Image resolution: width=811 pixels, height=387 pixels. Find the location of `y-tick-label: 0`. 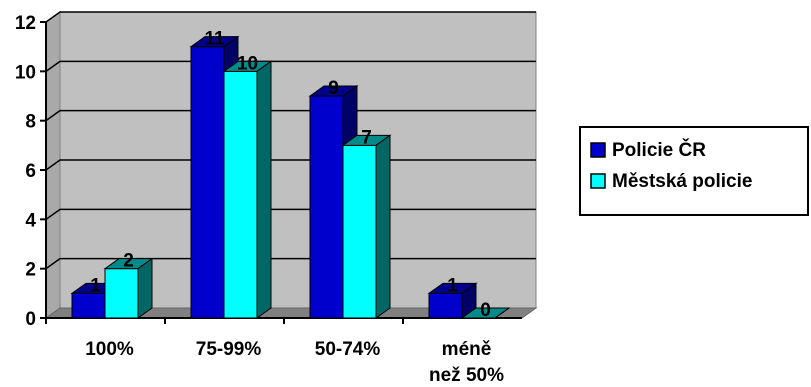

y-tick-label: 0 is located at coordinates (30, 319).